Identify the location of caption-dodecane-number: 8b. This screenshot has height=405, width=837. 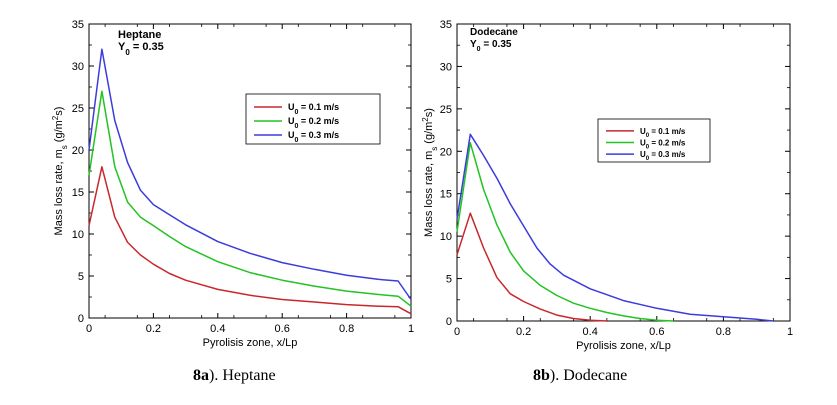
(541, 375).